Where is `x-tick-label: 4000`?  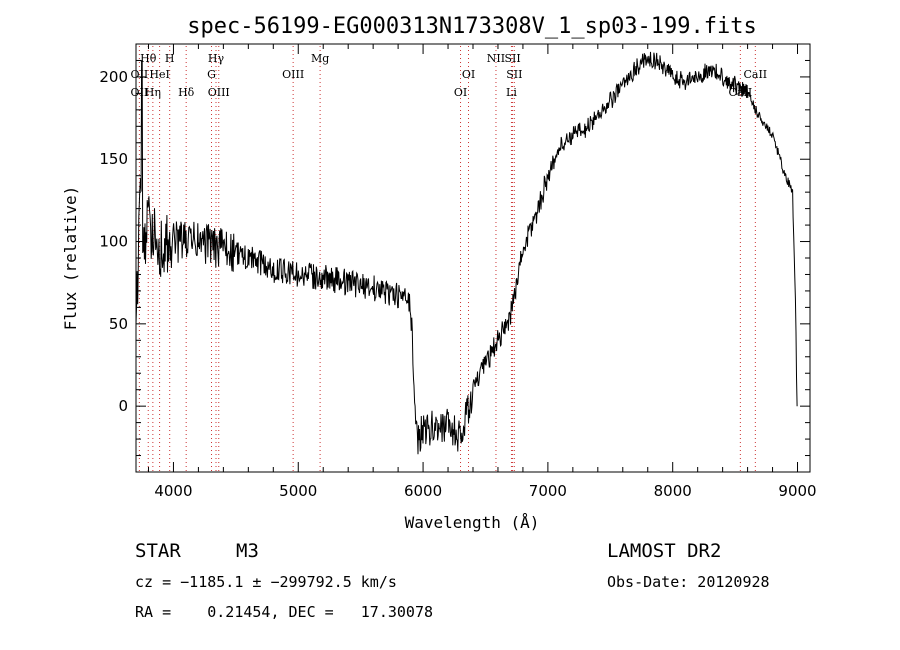 x-tick-label: 4000 is located at coordinates (173, 491).